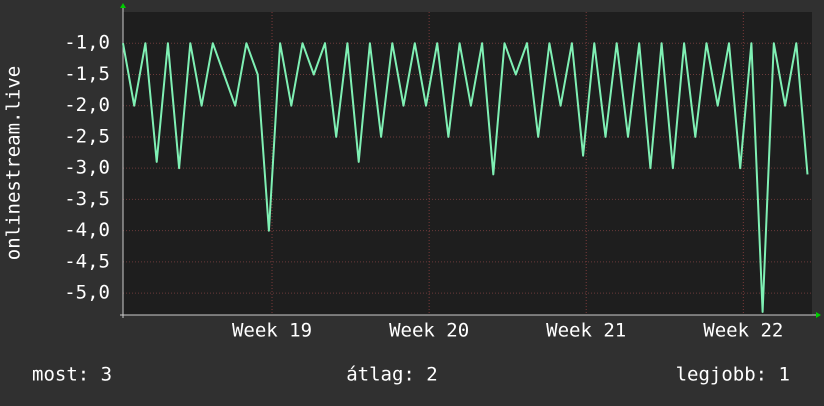 The width and height of the screenshot is (824, 406). What do you see at coordinates (87, 199) in the screenshot?
I see `y-tick-label: -3,5` at bounding box center [87, 199].